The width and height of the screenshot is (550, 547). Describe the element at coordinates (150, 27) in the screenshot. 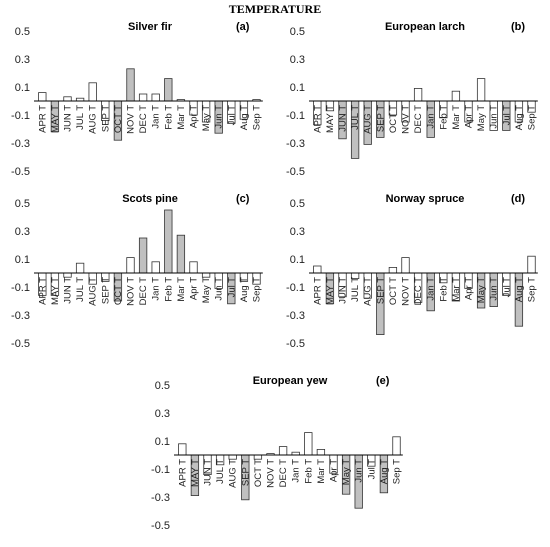

I see `panel-title: Silver fir` at that location.